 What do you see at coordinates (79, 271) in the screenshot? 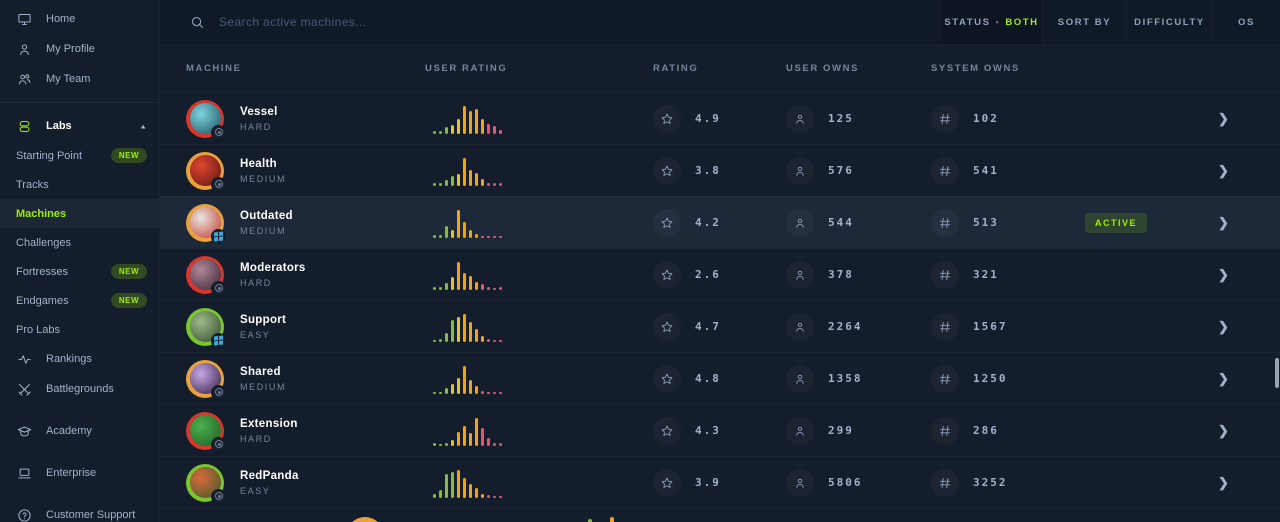
I see `sidebar-item-fortresses: Fortresses NEW` at bounding box center [79, 271].